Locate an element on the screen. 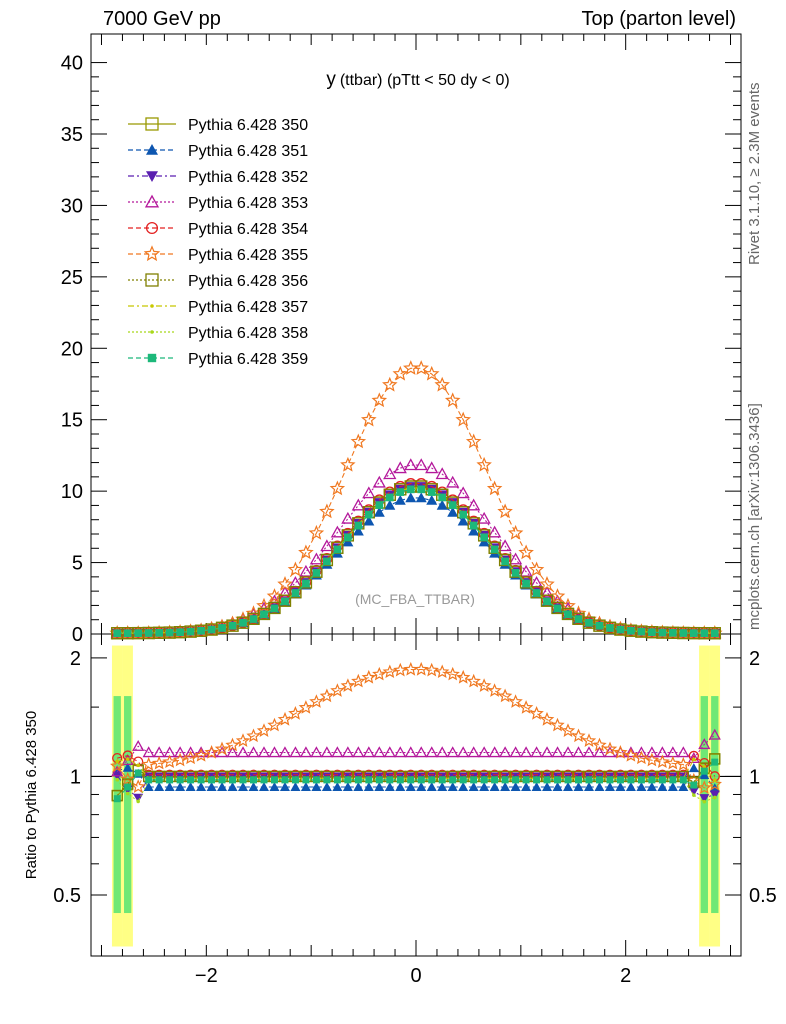 The width and height of the screenshot is (786, 1024). series-line is located at coordinates (416, 559).